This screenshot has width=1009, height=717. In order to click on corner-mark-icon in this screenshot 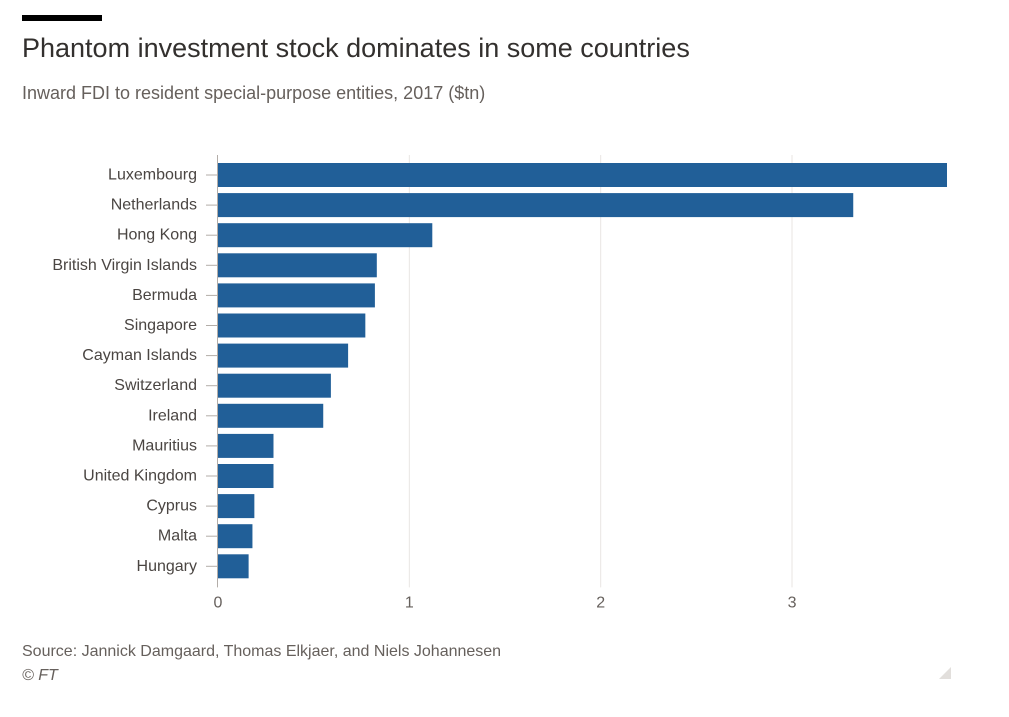, I will do `click(945, 673)`.